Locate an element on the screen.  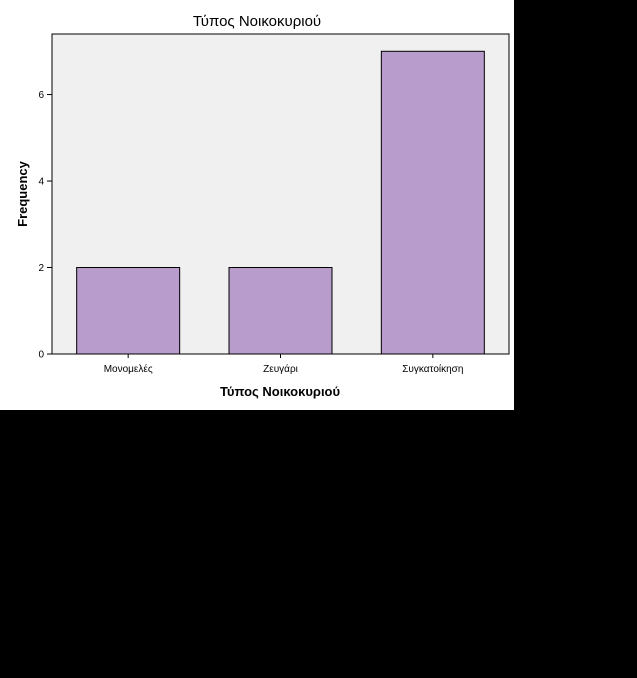
x-axis-label: Τύπος Νοικοκυριού is located at coordinates (280, 391).